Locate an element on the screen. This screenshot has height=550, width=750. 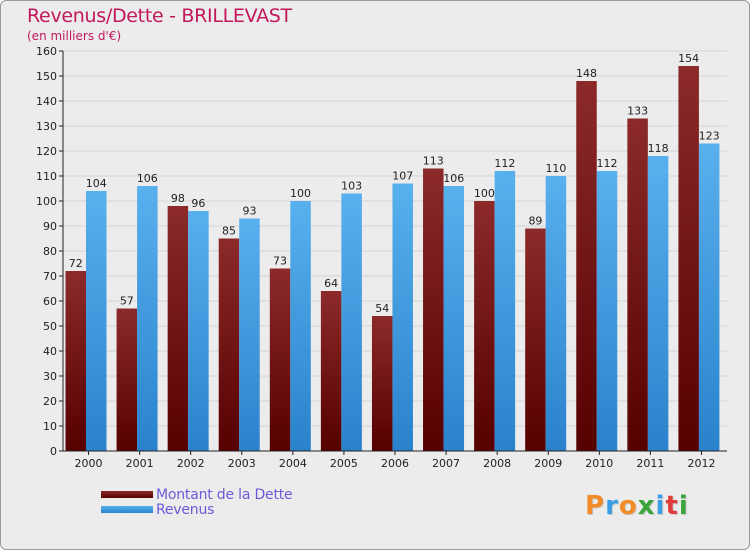
y-tick-label: 70 is located at coordinates (50, 276).